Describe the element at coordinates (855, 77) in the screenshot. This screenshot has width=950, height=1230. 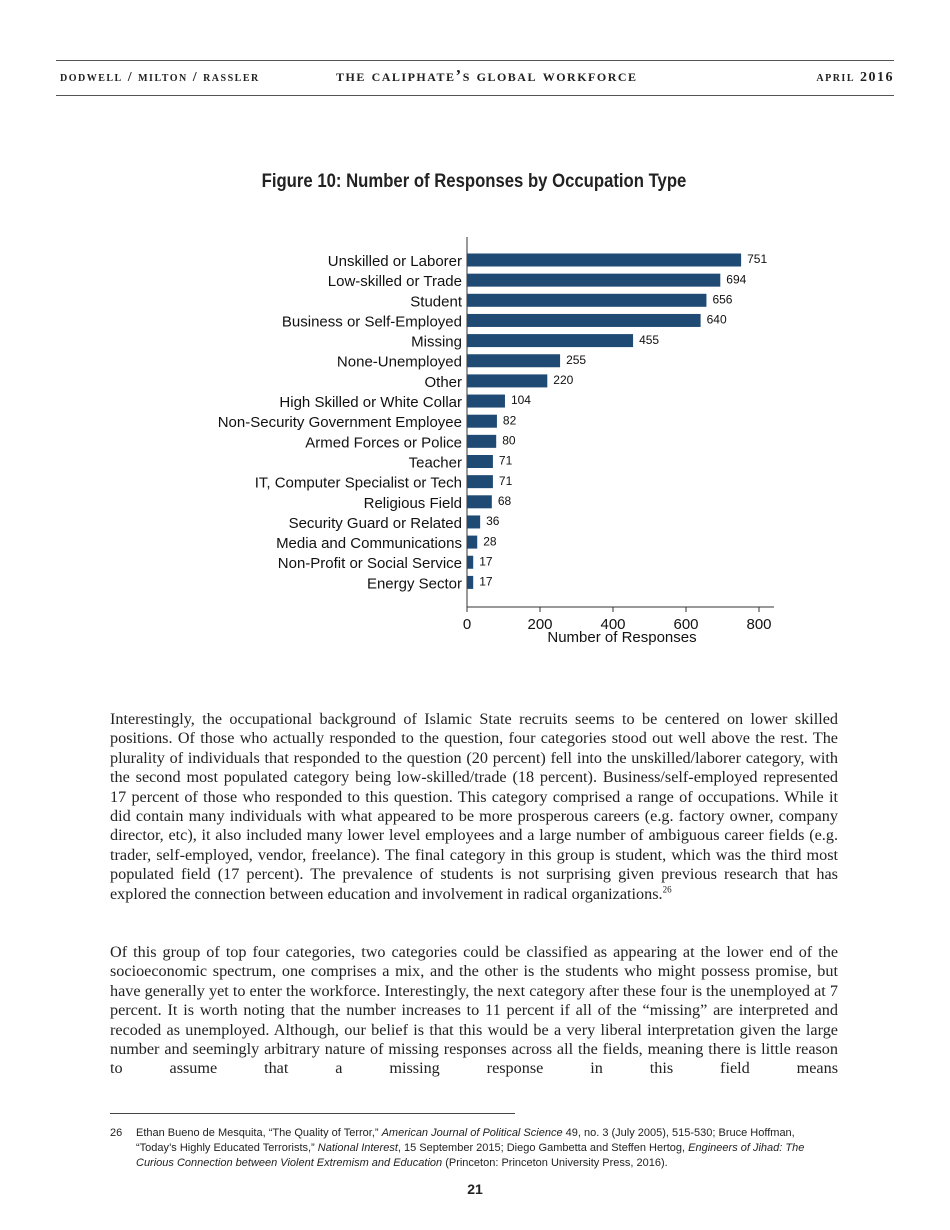
I see `header-date: APRIL 2016` at that location.